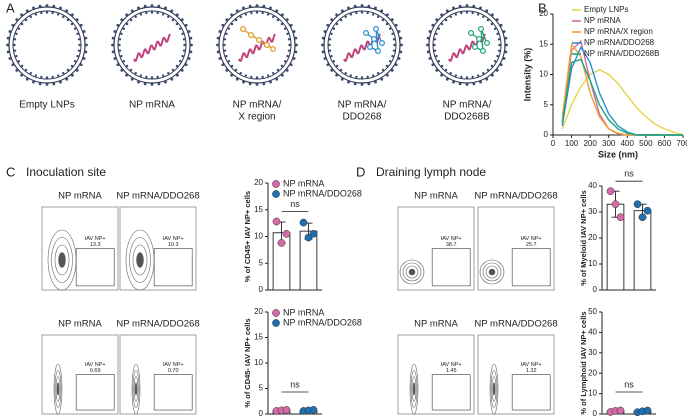  Describe the element at coordinates (247, 362) in the screenshot. I see `y-axis-label: % of CD45- IAV NP+ cells` at that location.